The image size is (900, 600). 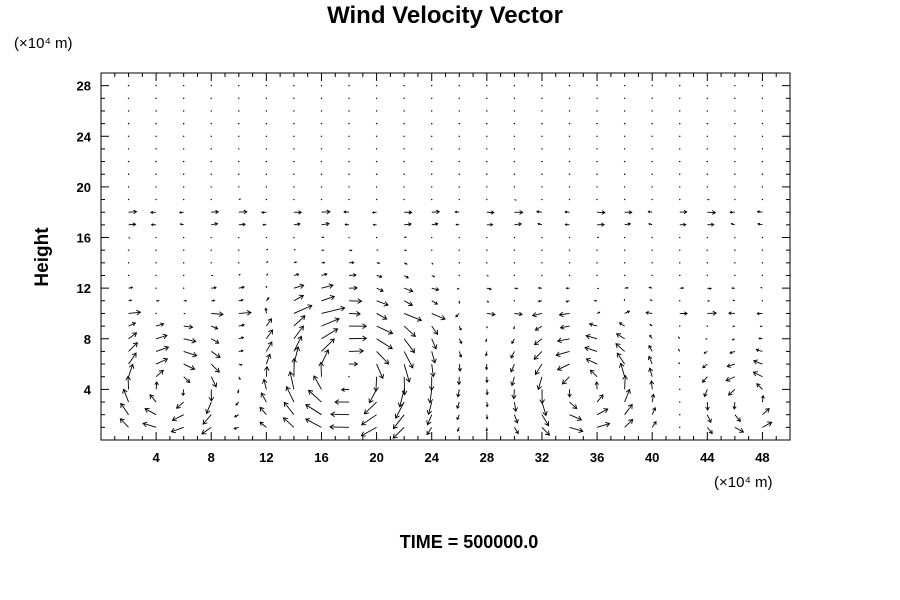 What do you see at coordinates (321, 457) in the screenshot?
I see `x-tick-label: 16` at bounding box center [321, 457].